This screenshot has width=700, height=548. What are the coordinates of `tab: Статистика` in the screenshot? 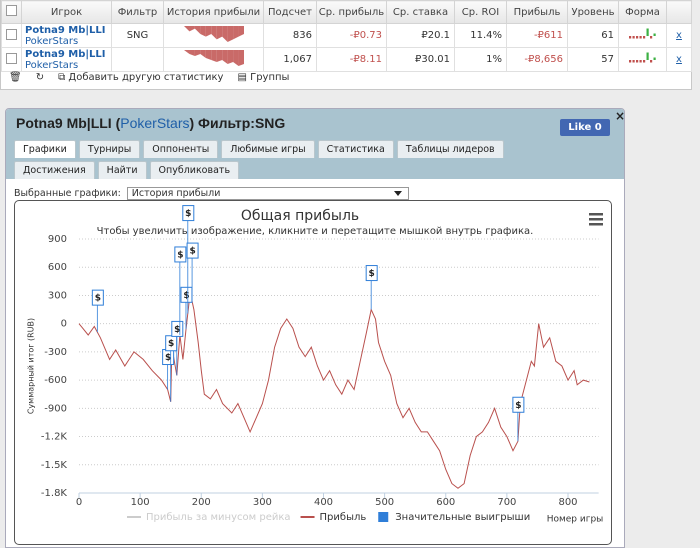 It's located at (355, 149).